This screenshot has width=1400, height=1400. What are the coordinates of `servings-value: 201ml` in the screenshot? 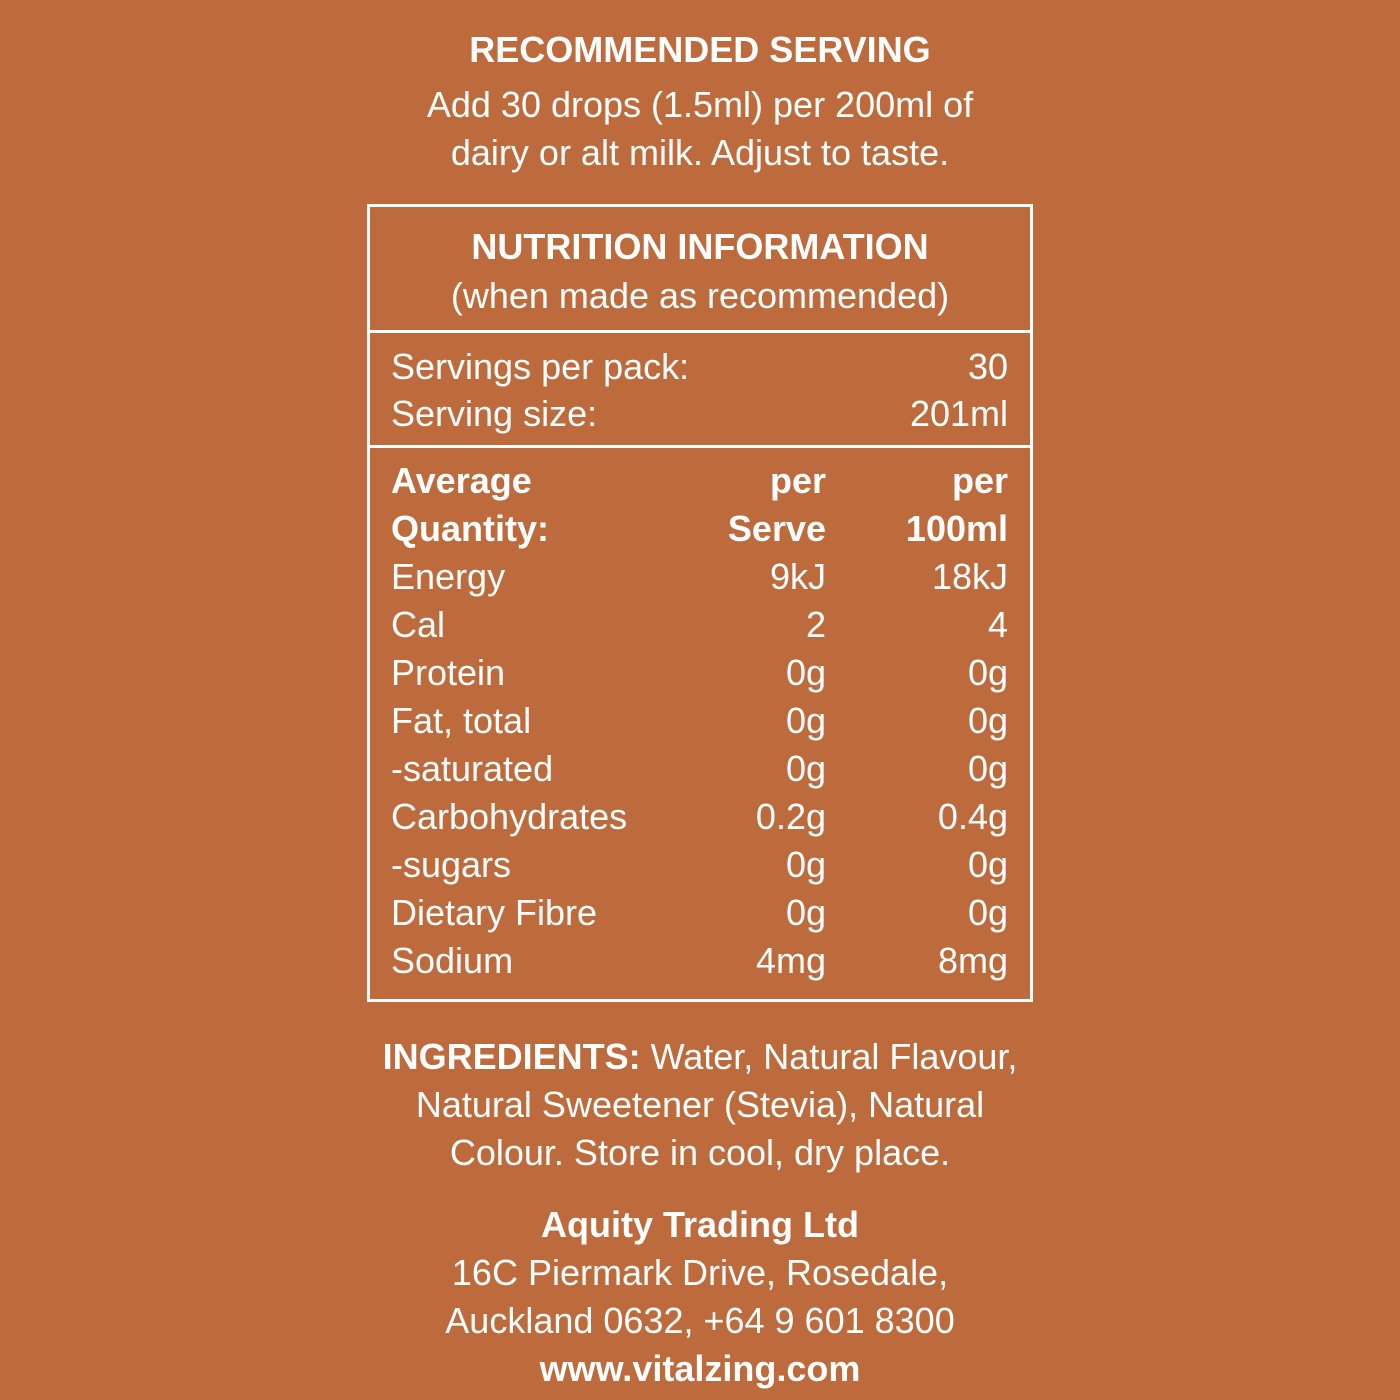 It's located at (958, 413).